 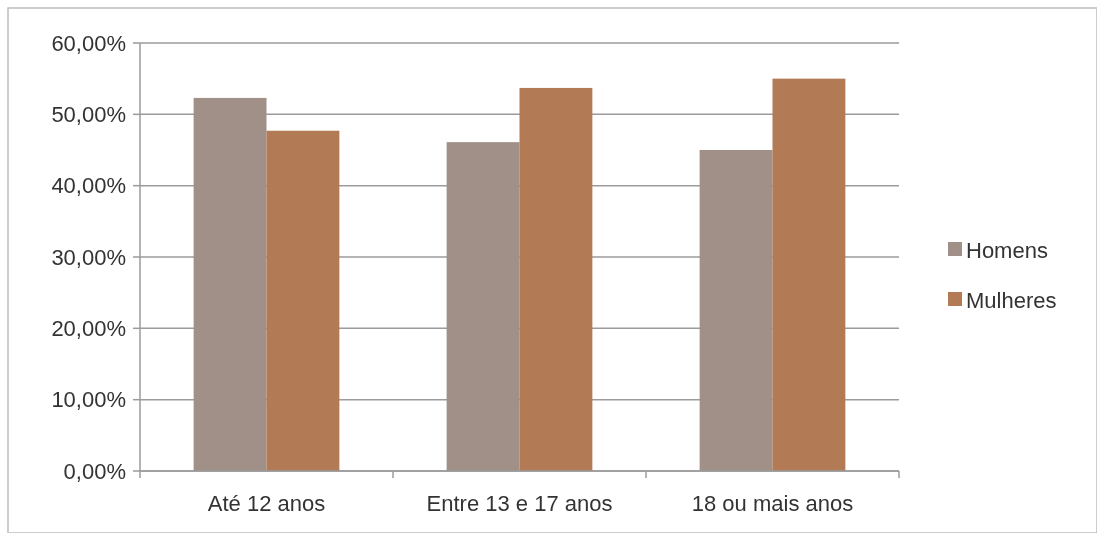 I want to click on legend-label: Homens, so click(x=1007, y=250).